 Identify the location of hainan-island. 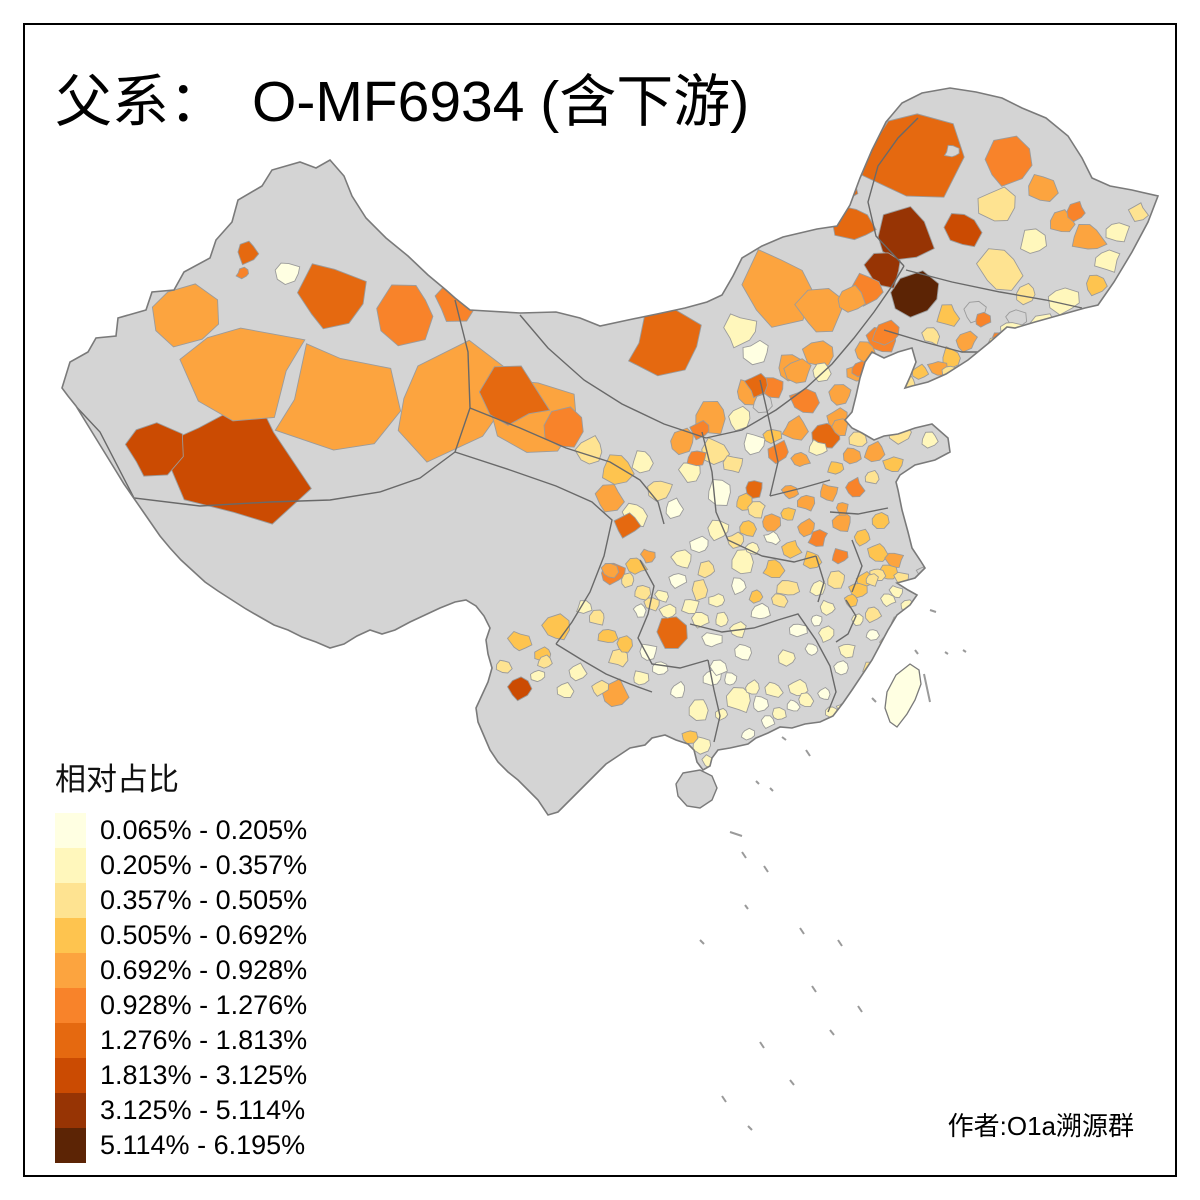
(696, 789).